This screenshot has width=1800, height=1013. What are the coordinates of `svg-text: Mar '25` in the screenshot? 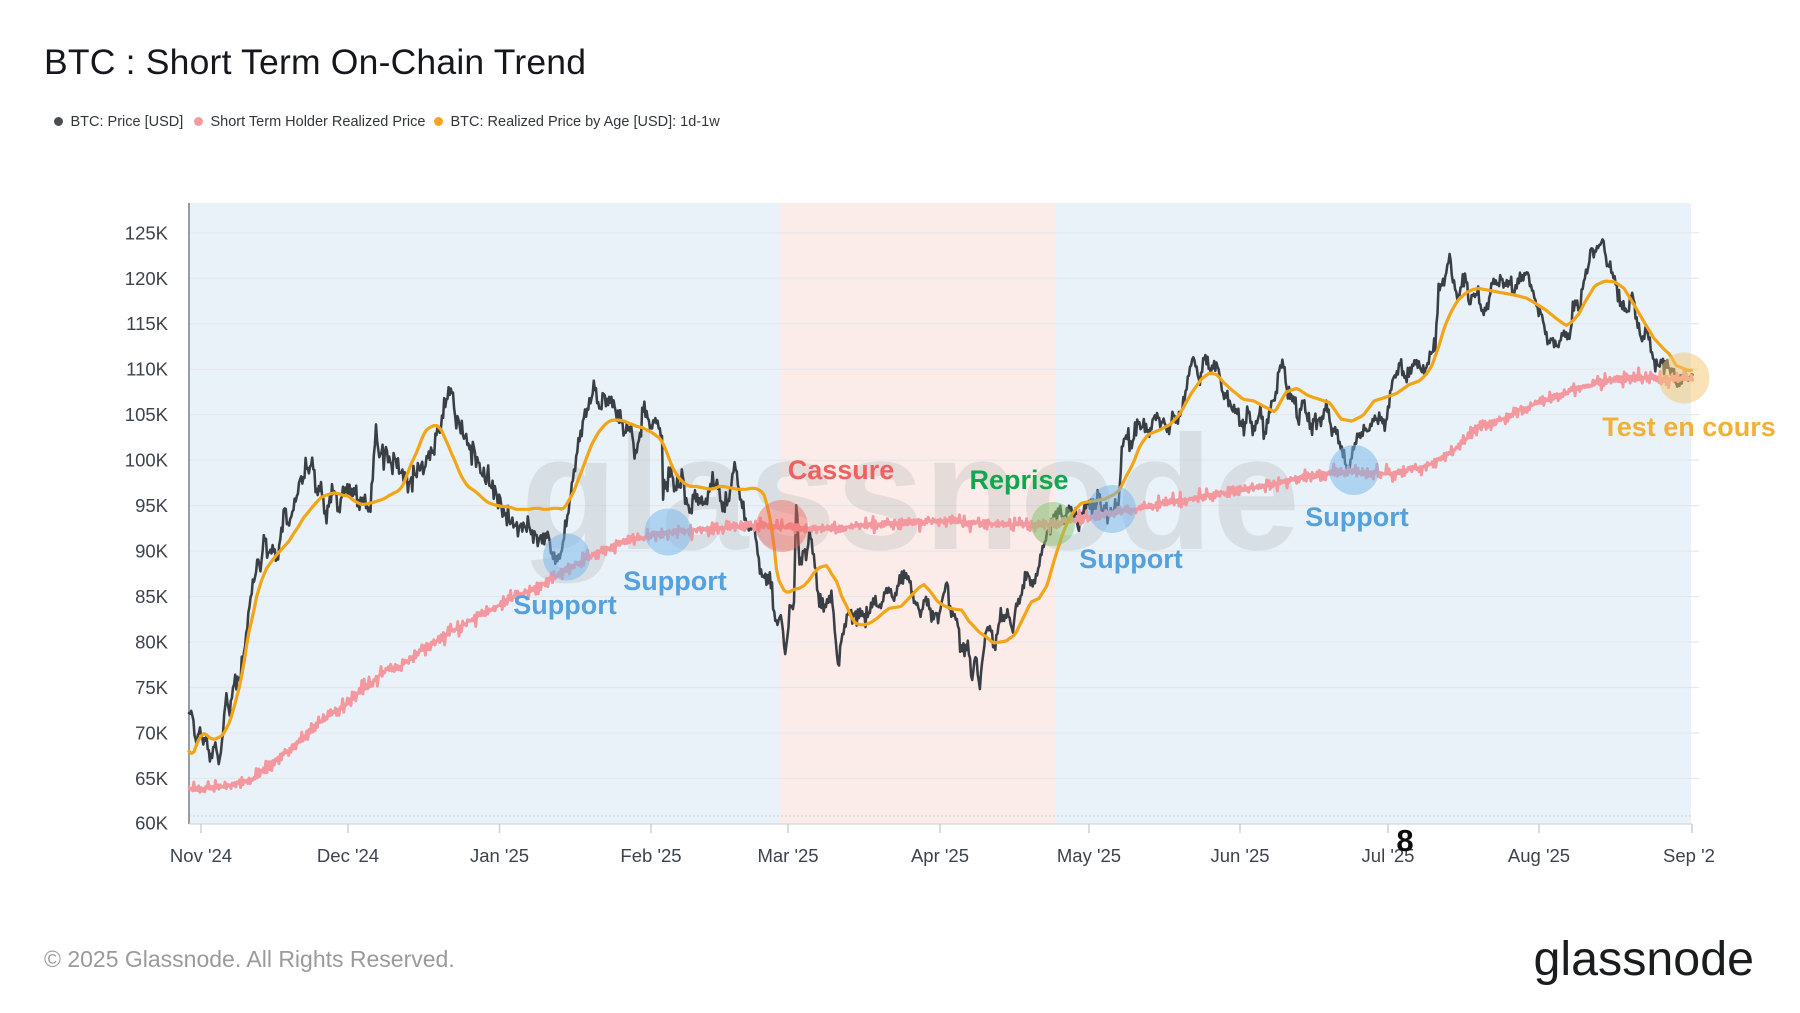 It's located at (787, 855).